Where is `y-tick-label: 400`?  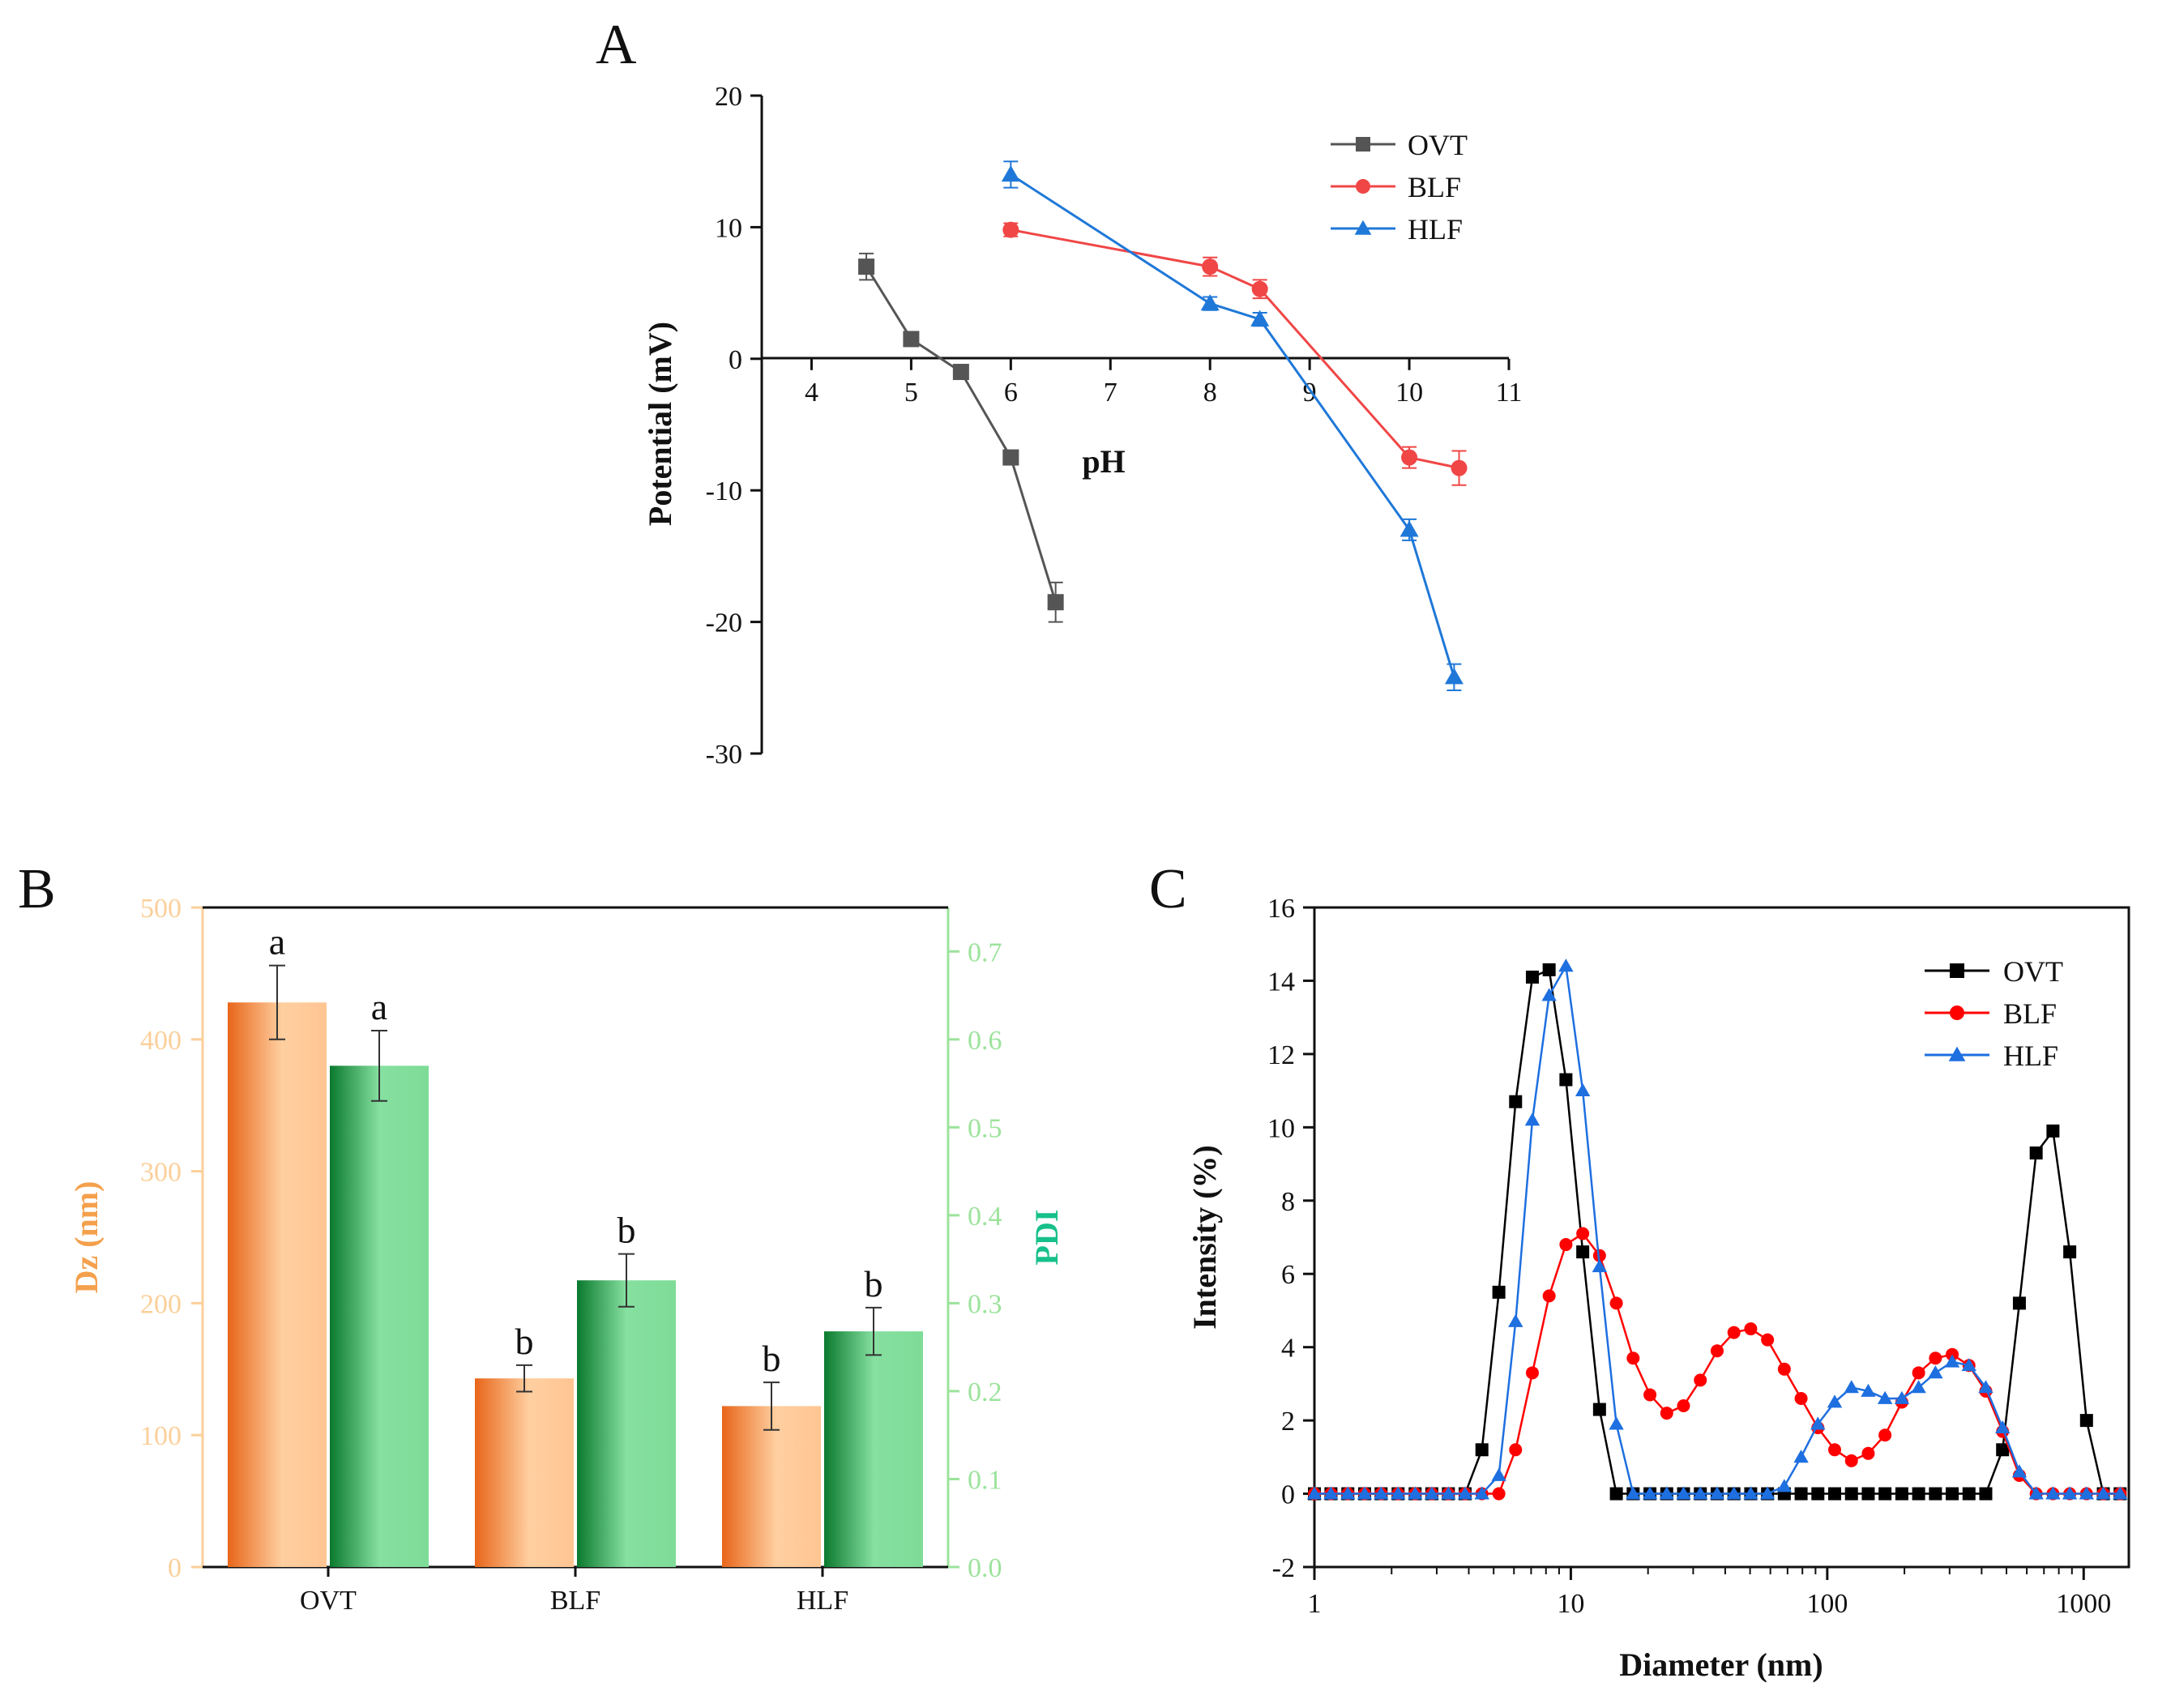 y-tick-label: 400 is located at coordinates (161, 1041).